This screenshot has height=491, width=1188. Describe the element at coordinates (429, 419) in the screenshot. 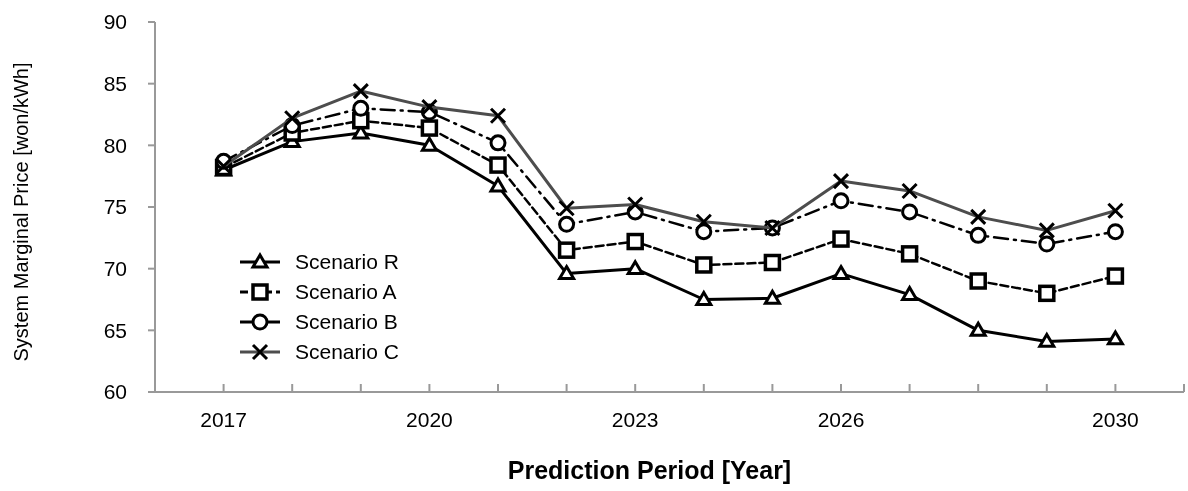

I see `x-tick-label: 2020` at that location.